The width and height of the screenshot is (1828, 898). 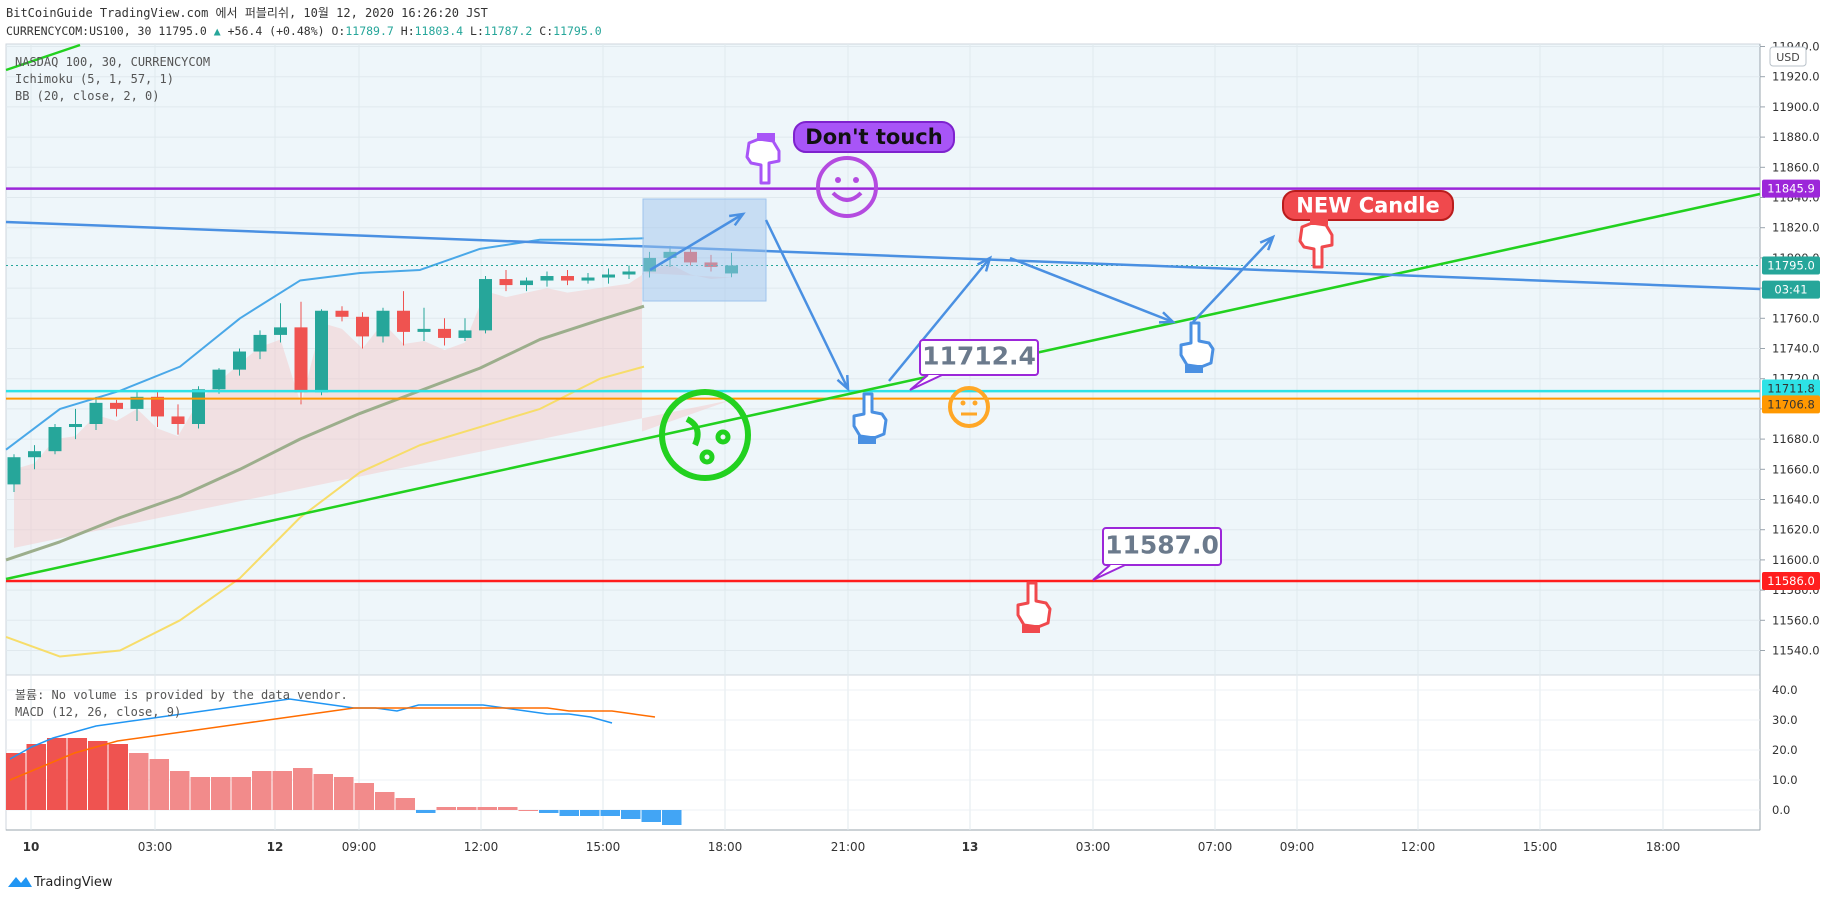 I want to click on price-badge-text: 11845.9, so click(x=1791, y=189).